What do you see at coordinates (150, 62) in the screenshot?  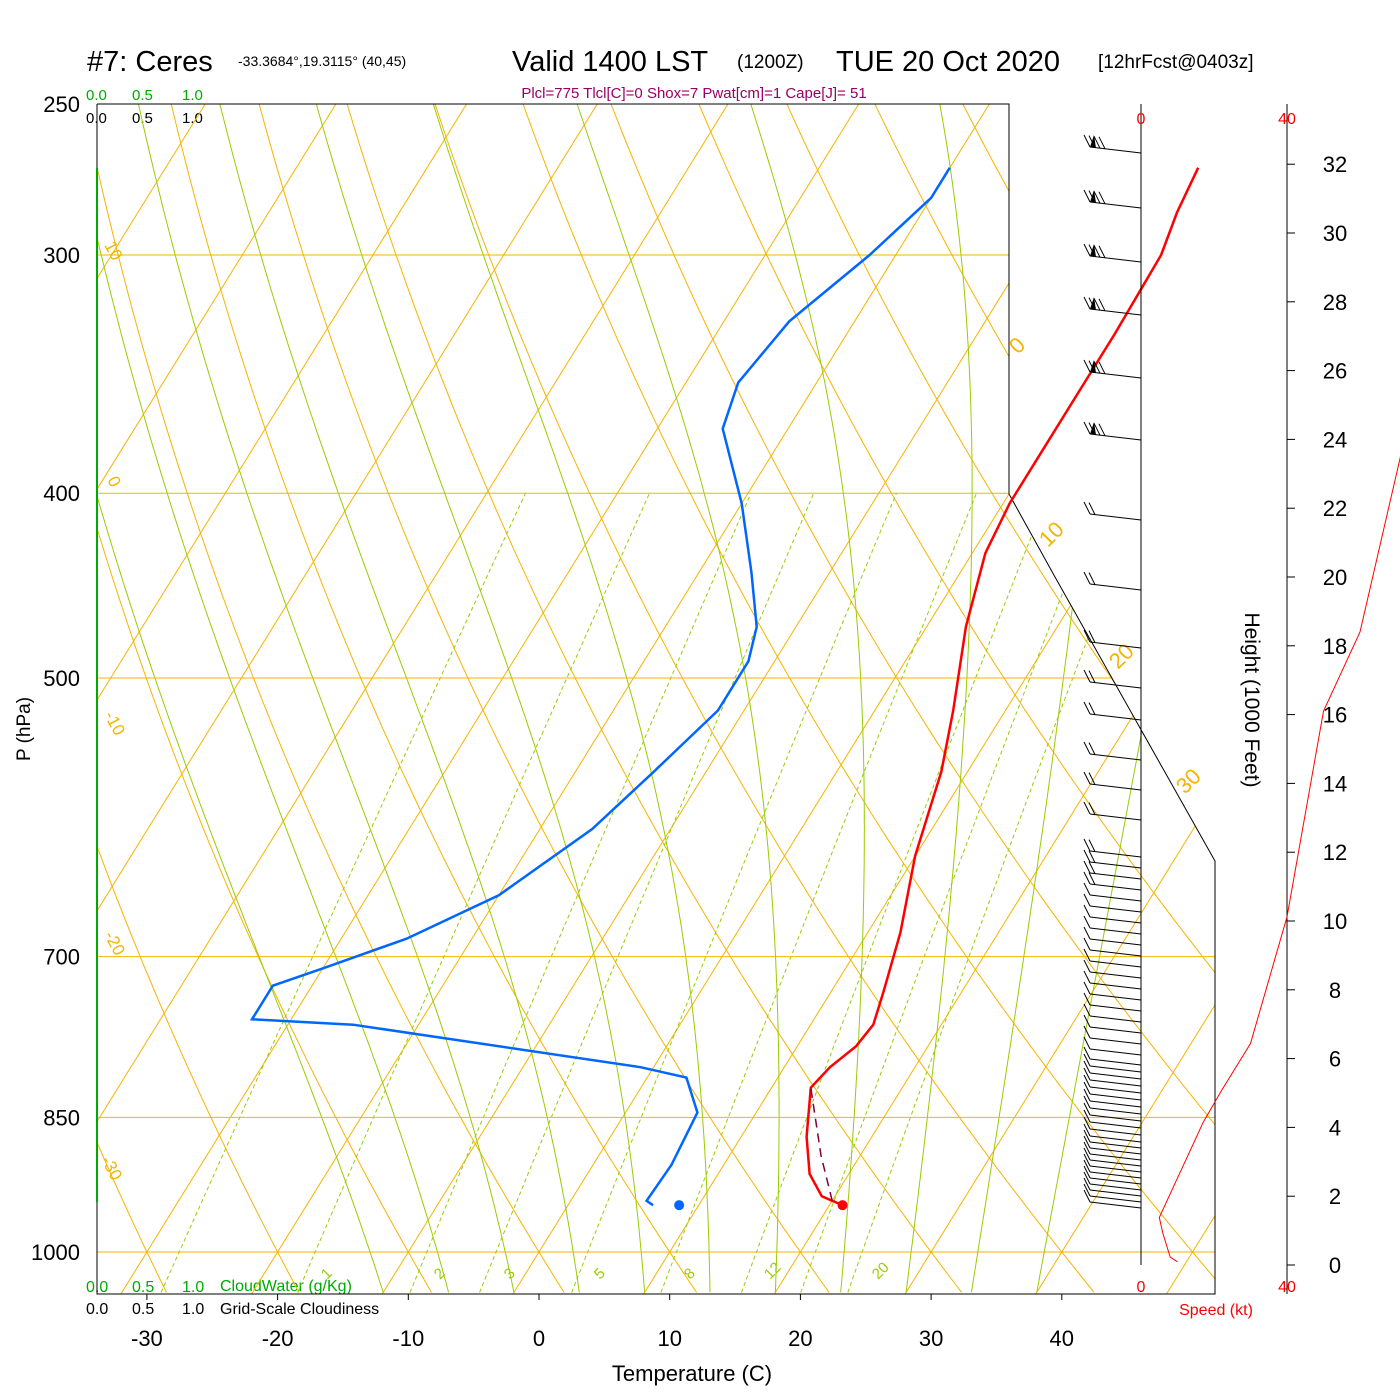 I see `station-title: #7: Ceres` at bounding box center [150, 62].